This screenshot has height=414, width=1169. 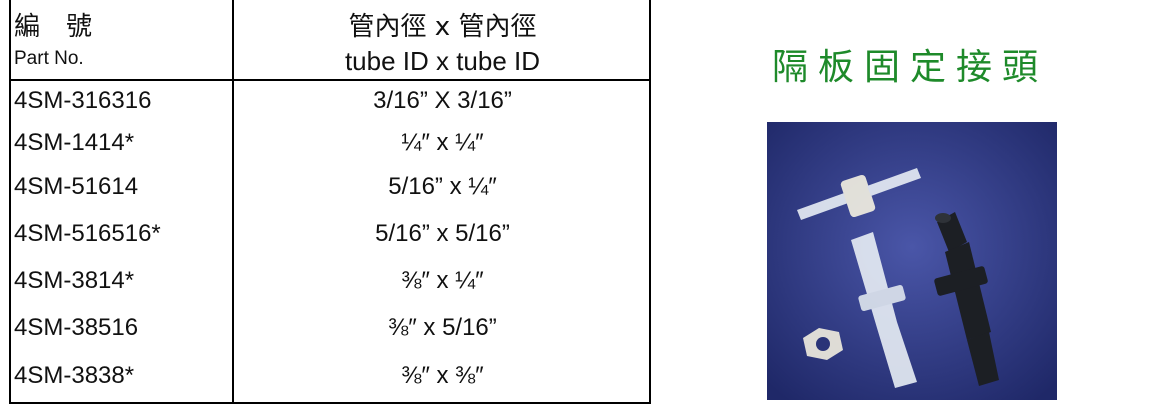 What do you see at coordinates (83, 100) in the screenshot?
I see `part-number: 4SM-316316` at bounding box center [83, 100].